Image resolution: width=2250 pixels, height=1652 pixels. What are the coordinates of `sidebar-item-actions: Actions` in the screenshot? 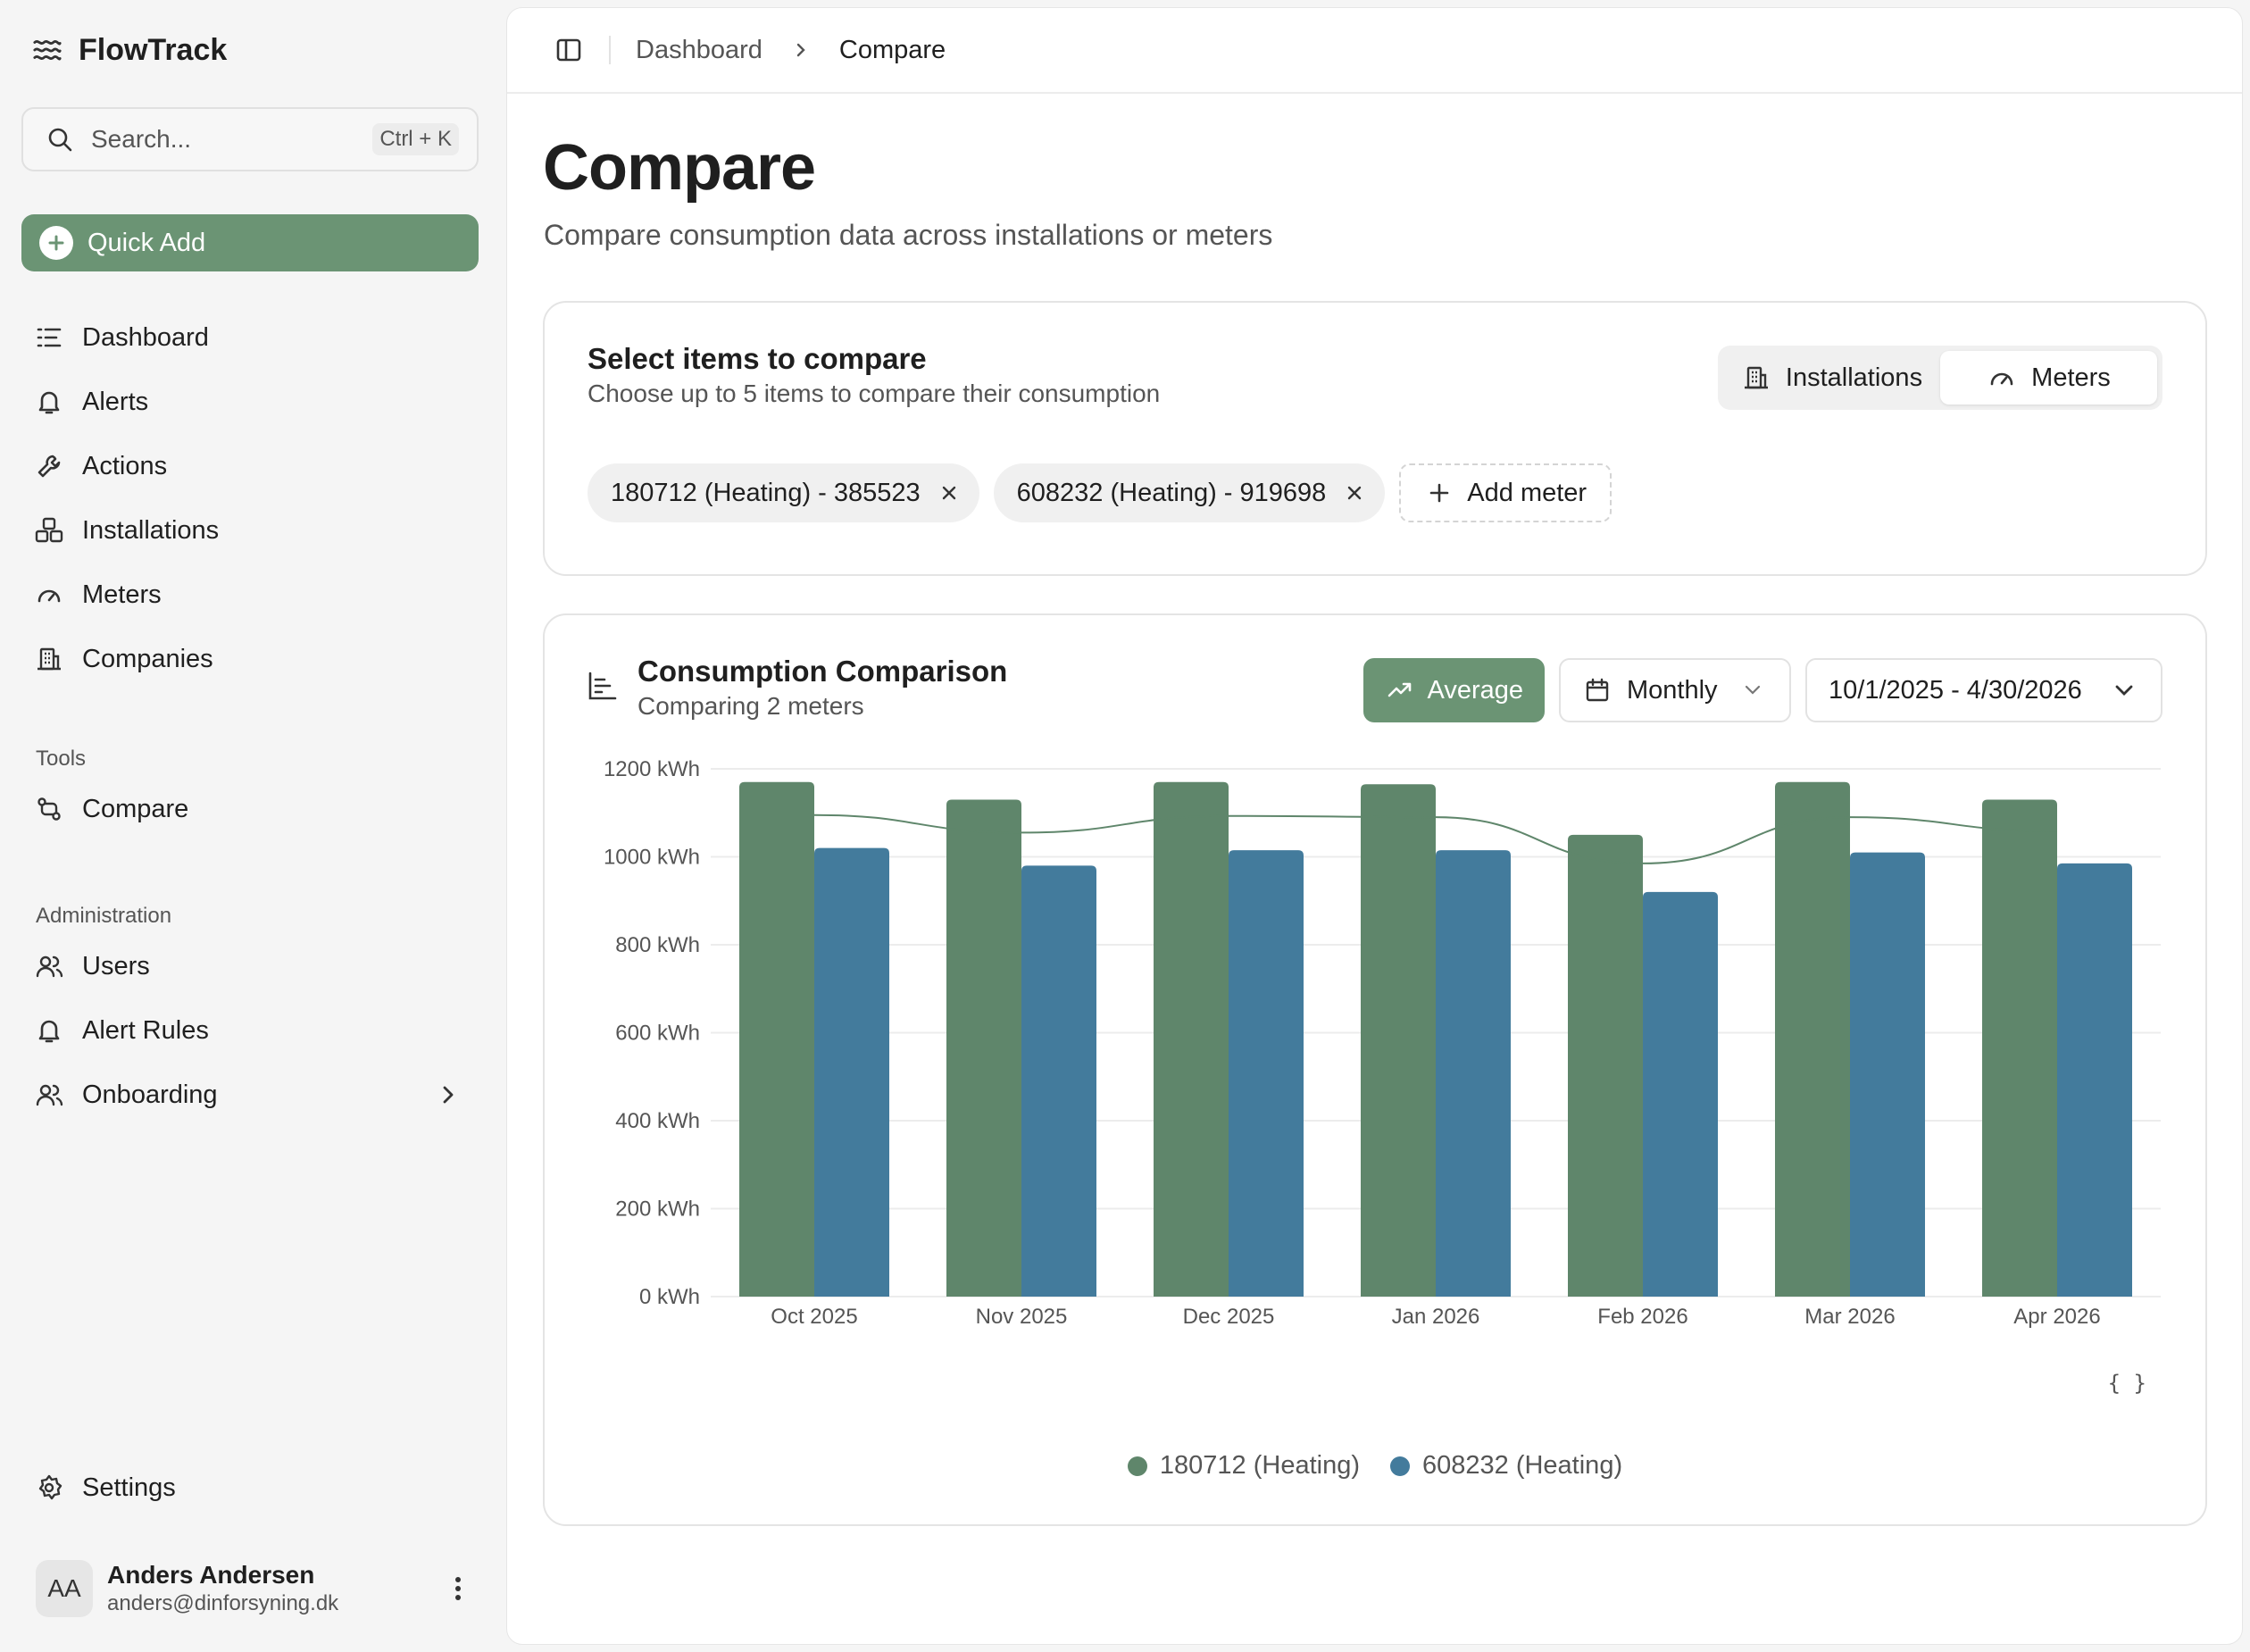 It's located at (250, 466).